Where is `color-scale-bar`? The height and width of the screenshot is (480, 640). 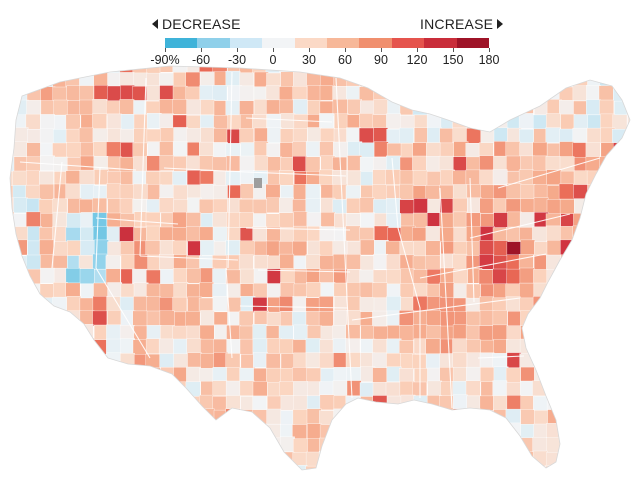 color-scale-bar is located at coordinates (327, 43).